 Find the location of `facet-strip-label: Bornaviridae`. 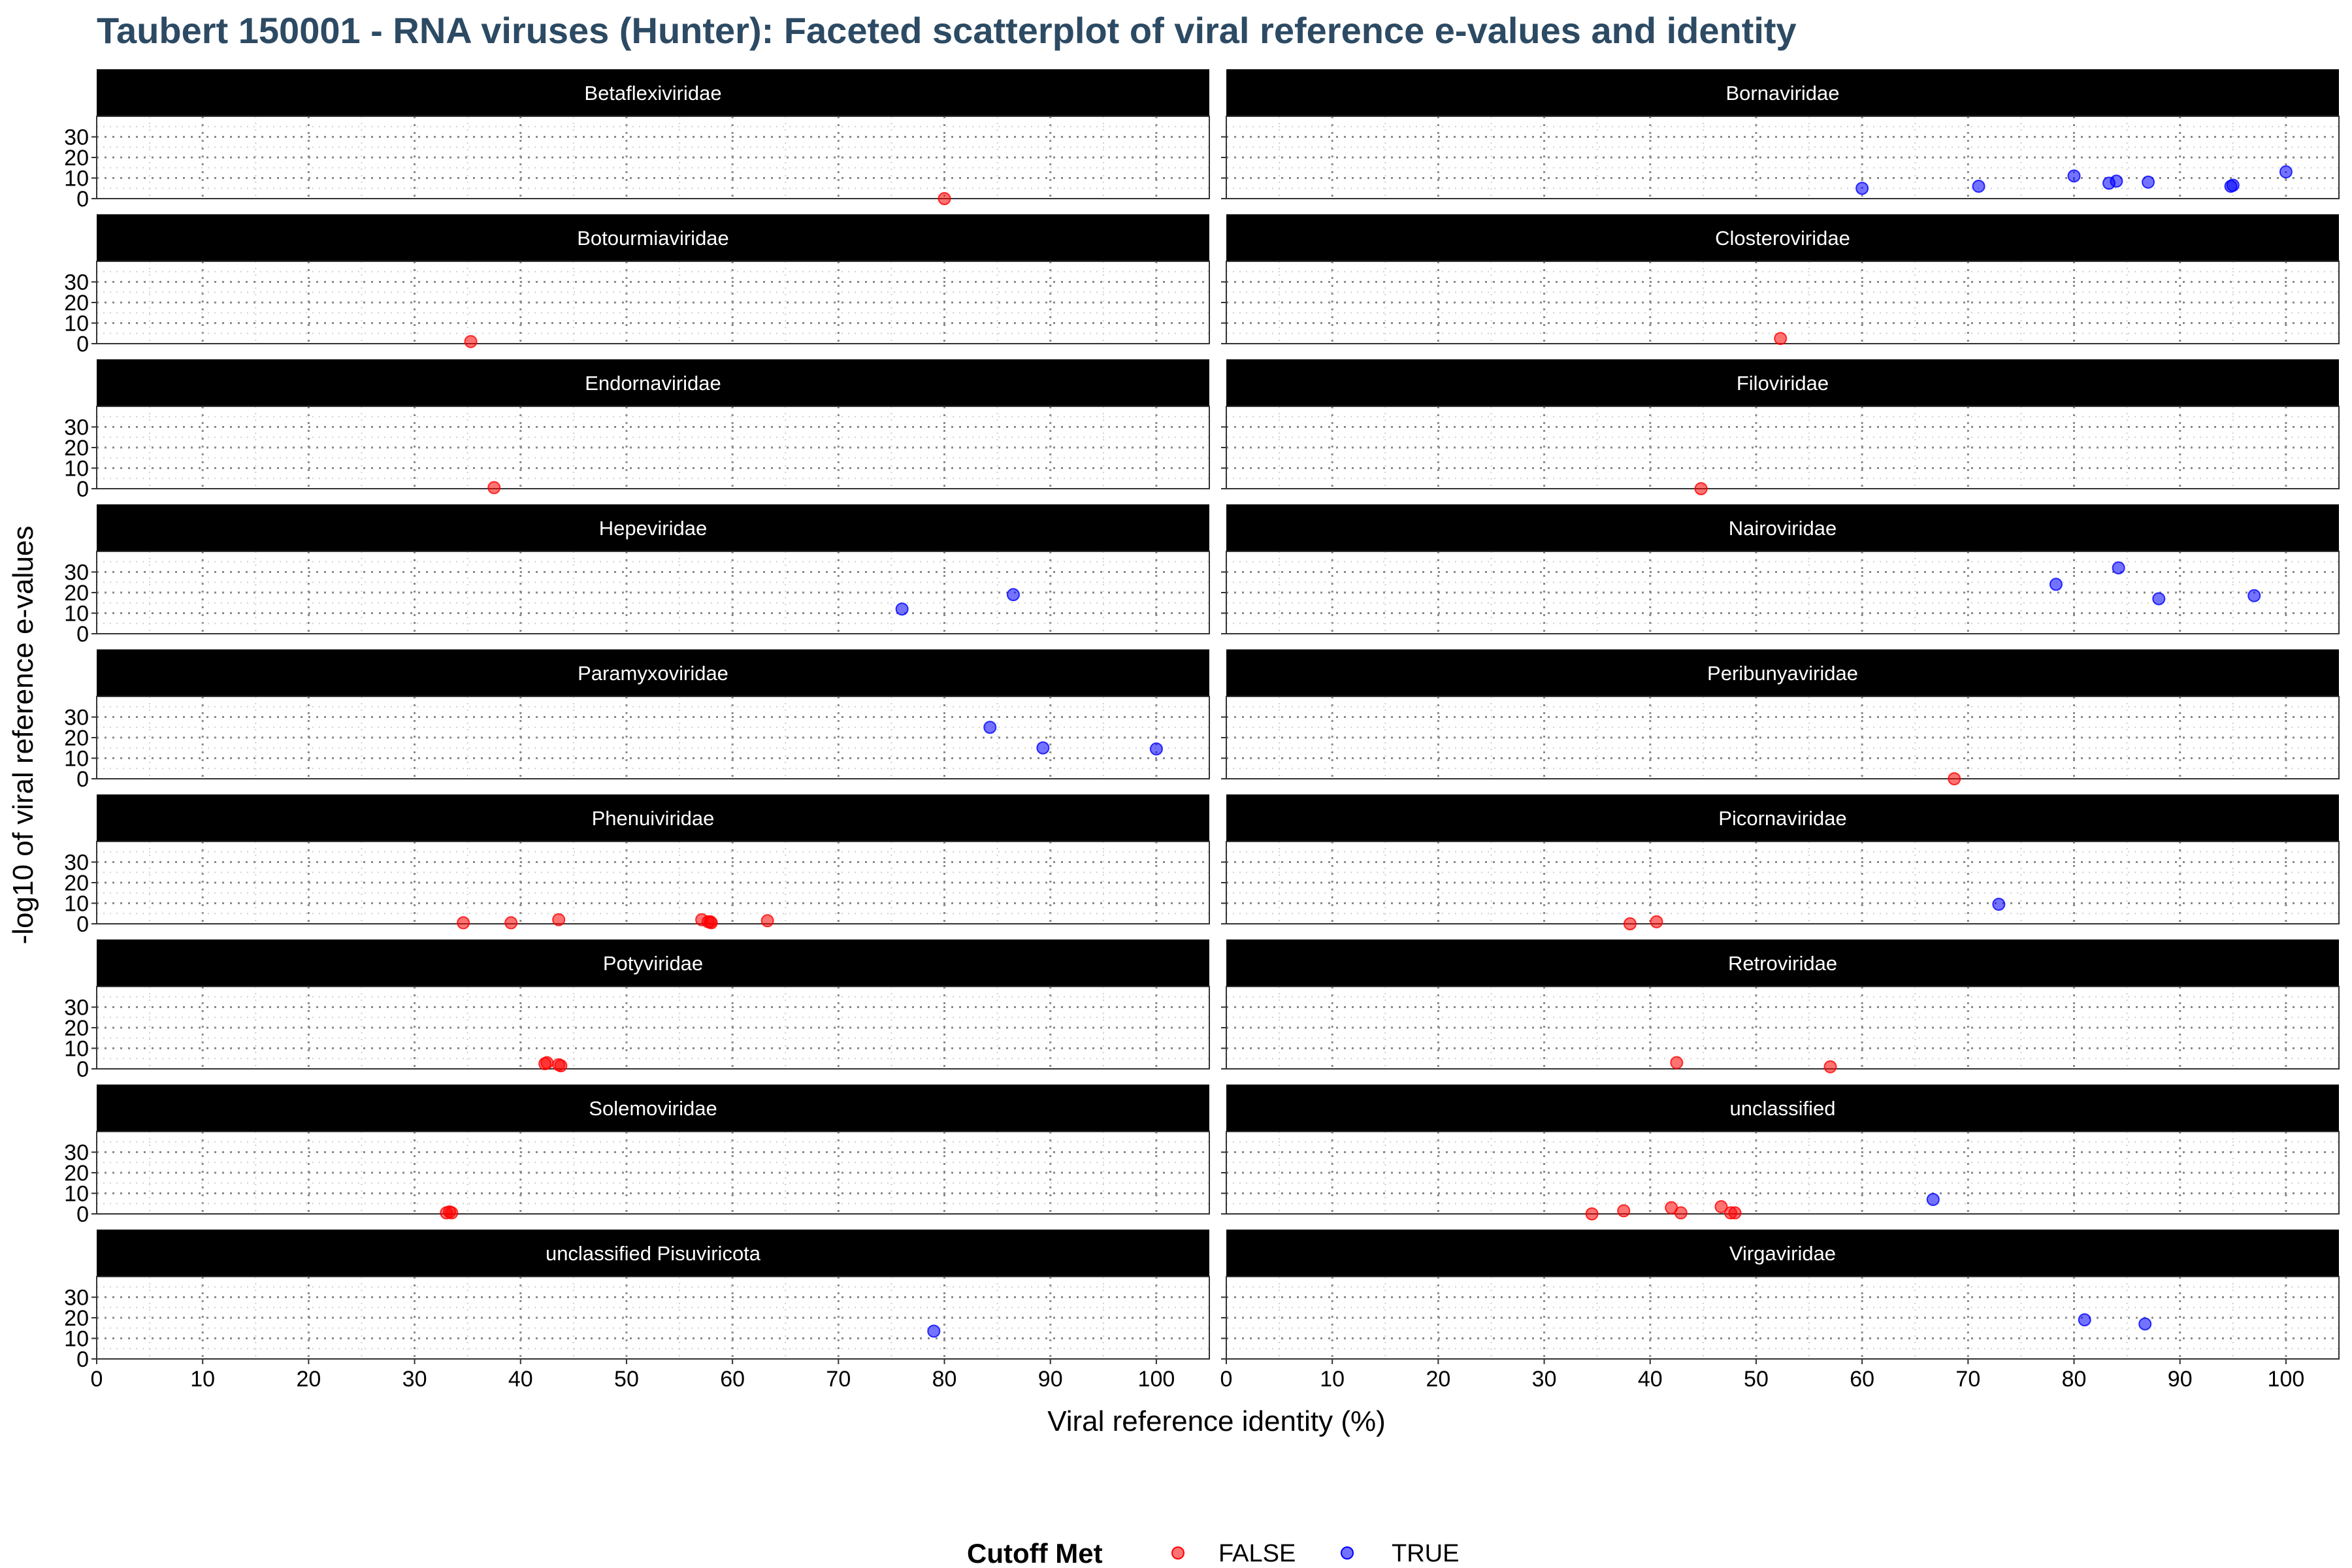

facet-strip-label: Bornaviridae is located at coordinates (1782, 93).